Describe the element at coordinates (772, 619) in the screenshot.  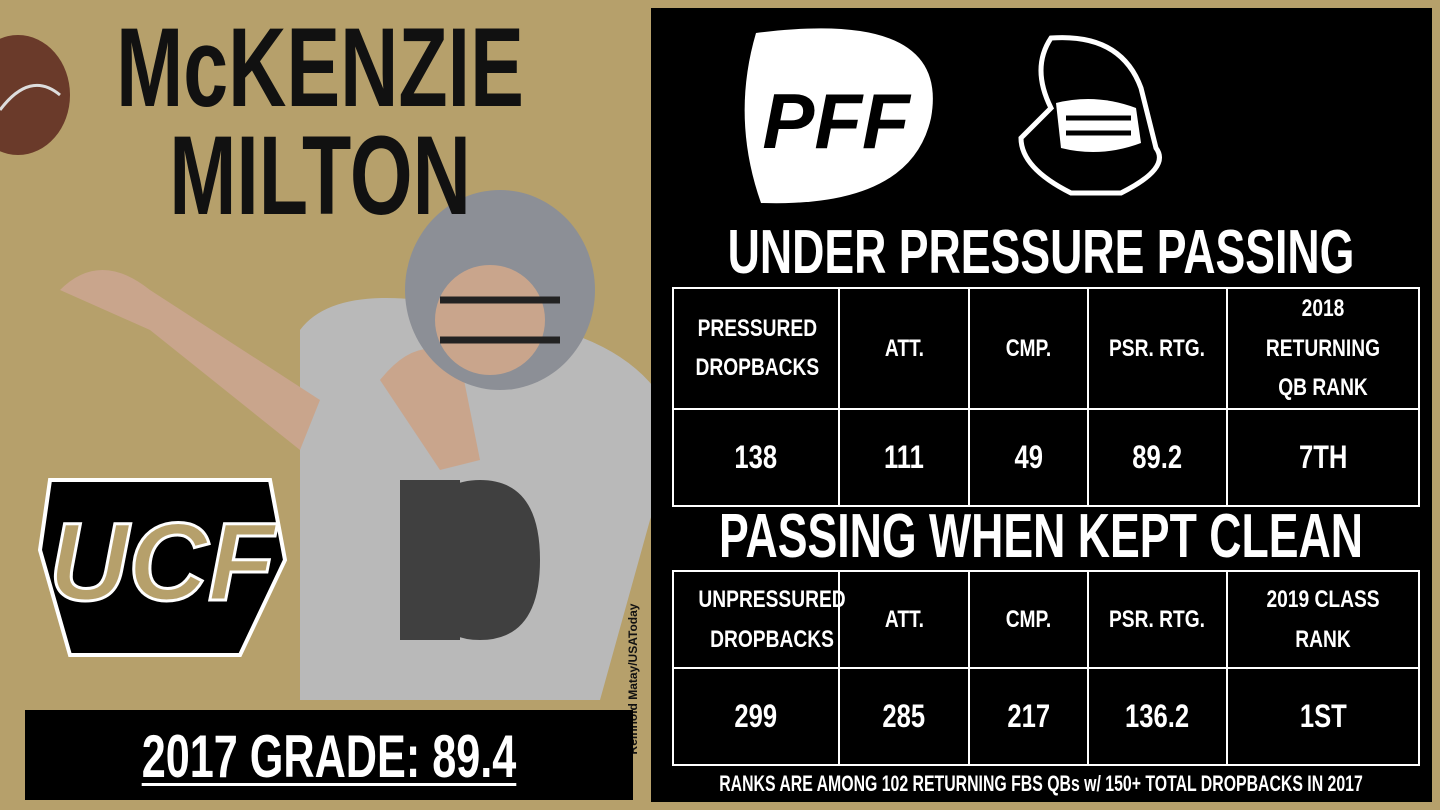
I see `header-text: UNPRESSURED DROPBACKS` at that location.